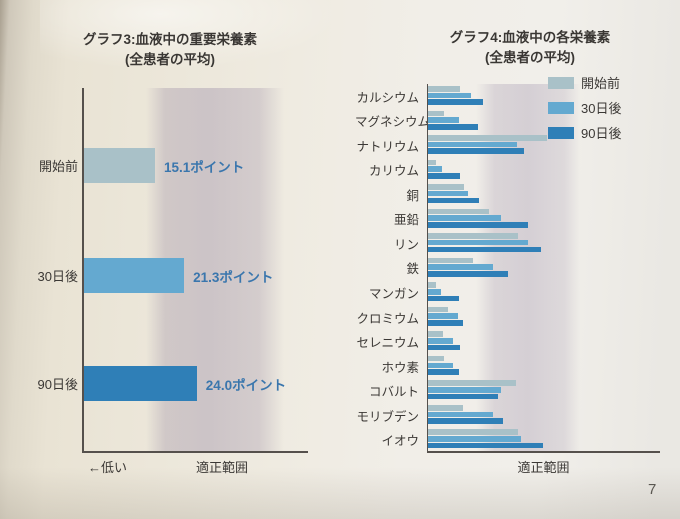 This screenshot has height=519, width=680. I want to click on category-label: ナトリウム, so click(387, 146).